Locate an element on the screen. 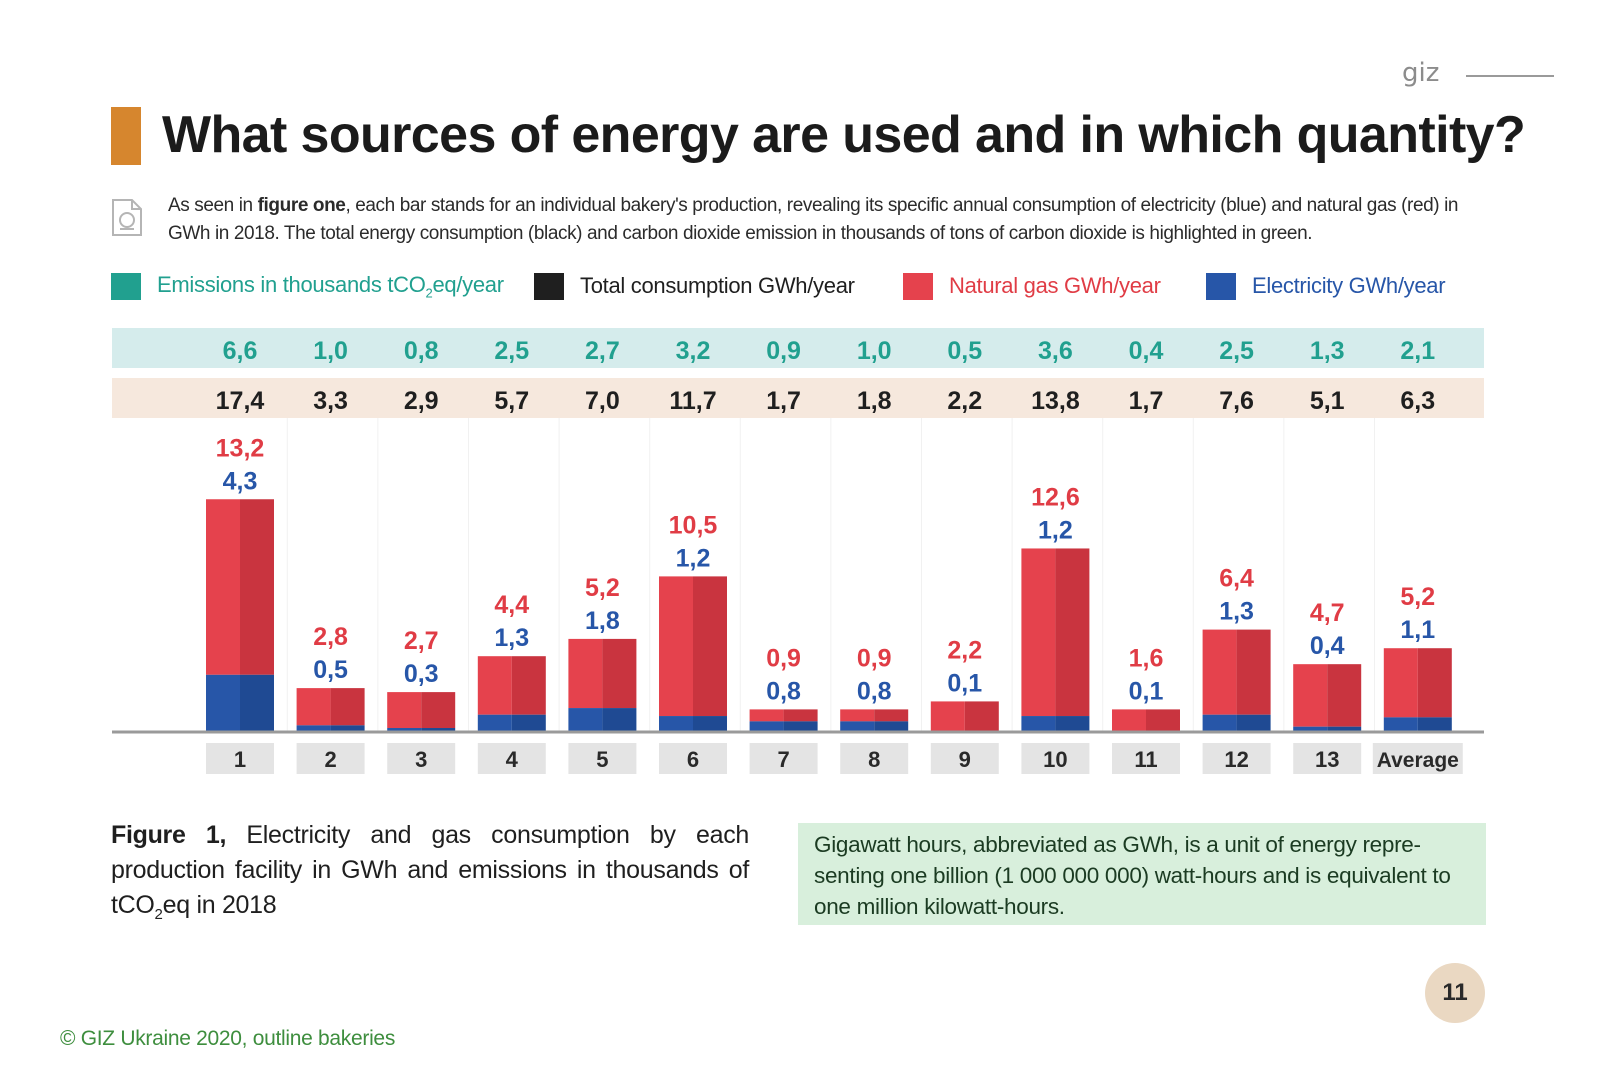 Image resolution: width=1600 pixels, height=1072 pixels. legend-electricity: Electricity GWh/year is located at coordinates (1326, 286).